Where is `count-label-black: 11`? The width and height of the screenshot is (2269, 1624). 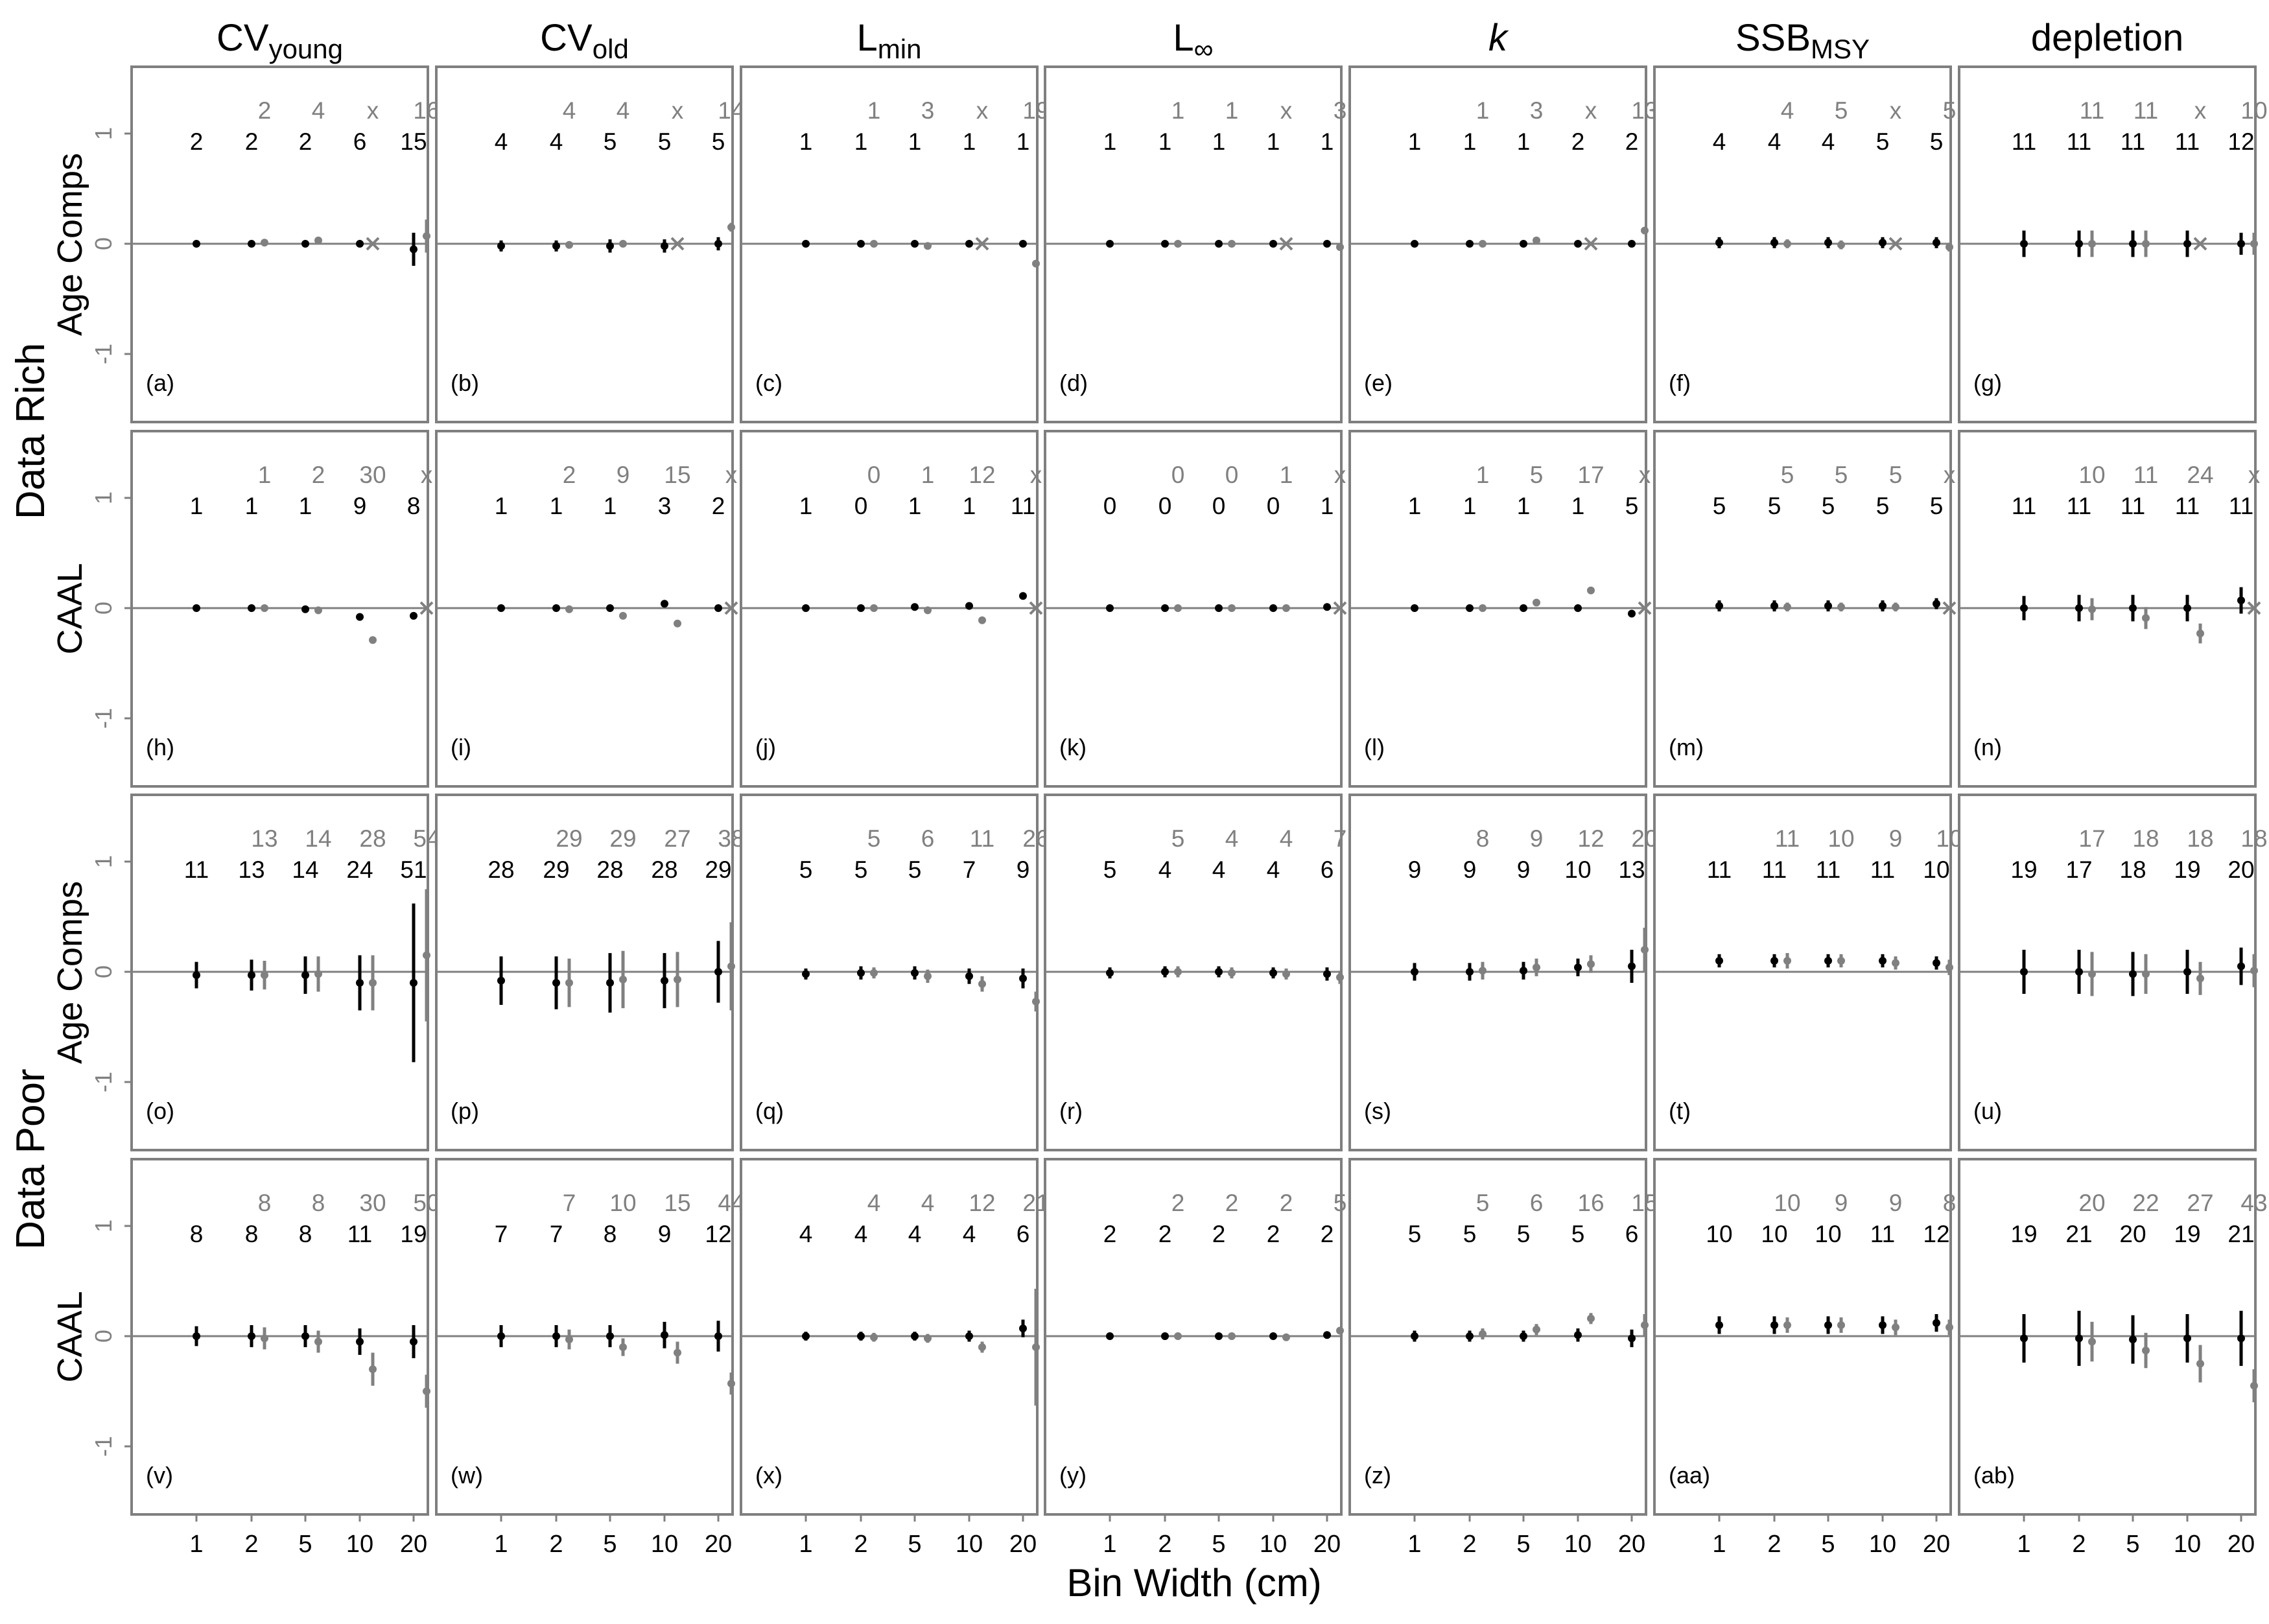 count-label-black: 11 is located at coordinates (2133, 506).